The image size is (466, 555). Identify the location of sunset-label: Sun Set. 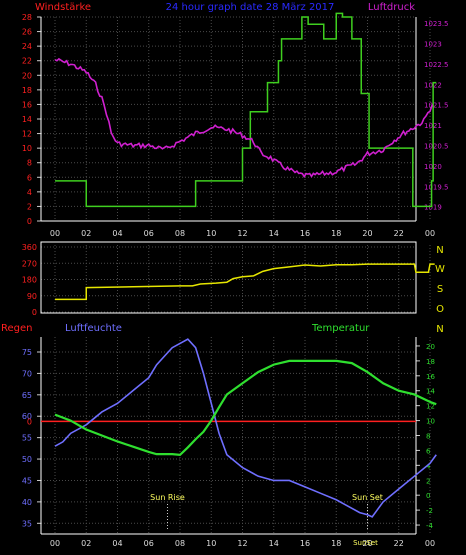
(367, 497).